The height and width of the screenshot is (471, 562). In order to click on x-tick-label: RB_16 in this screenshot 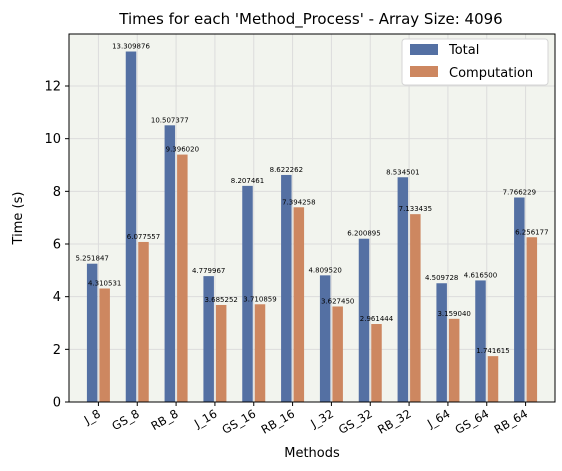, I will do `click(278, 421)`.